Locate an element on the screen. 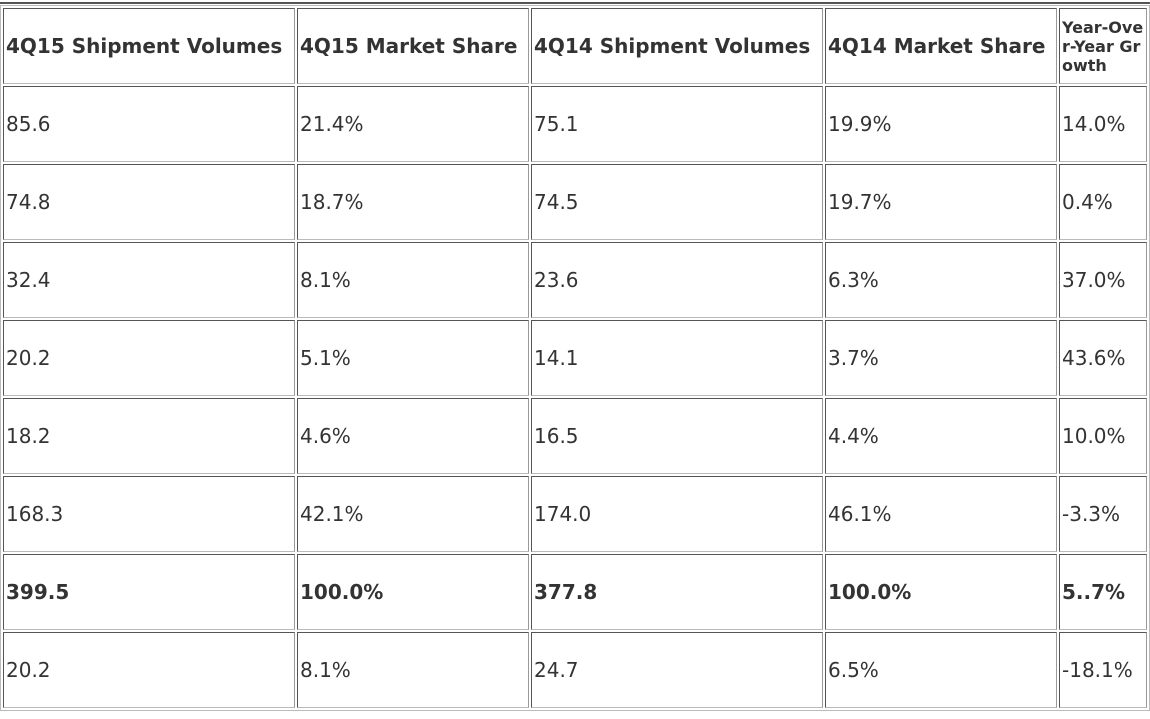 The width and height of the screenshot is (1150, 719). cell-4q14-share: 19.7% is located at coordinates (941, 202).